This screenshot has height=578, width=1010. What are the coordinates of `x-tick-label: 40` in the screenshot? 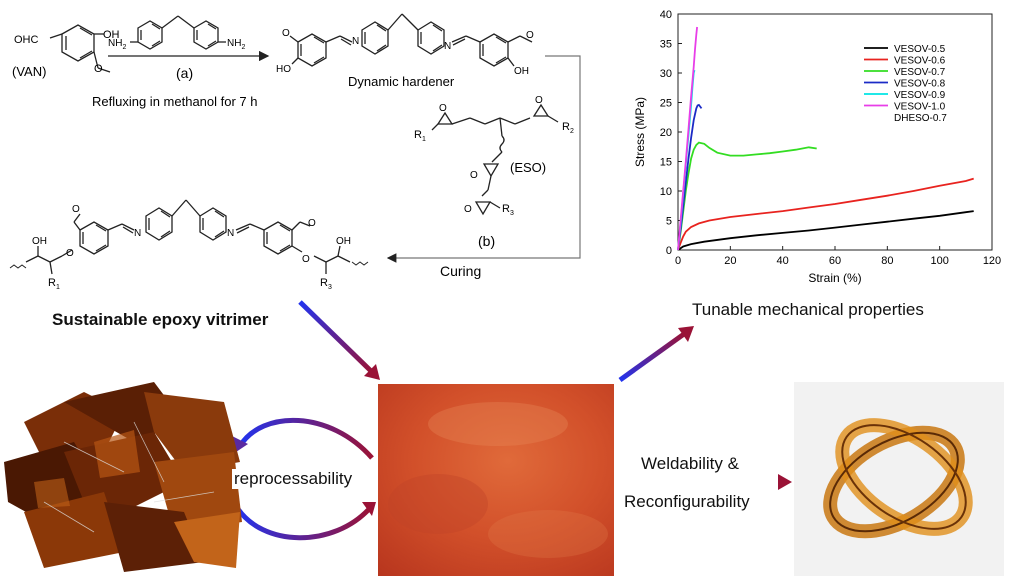 It's located at (783, 261).